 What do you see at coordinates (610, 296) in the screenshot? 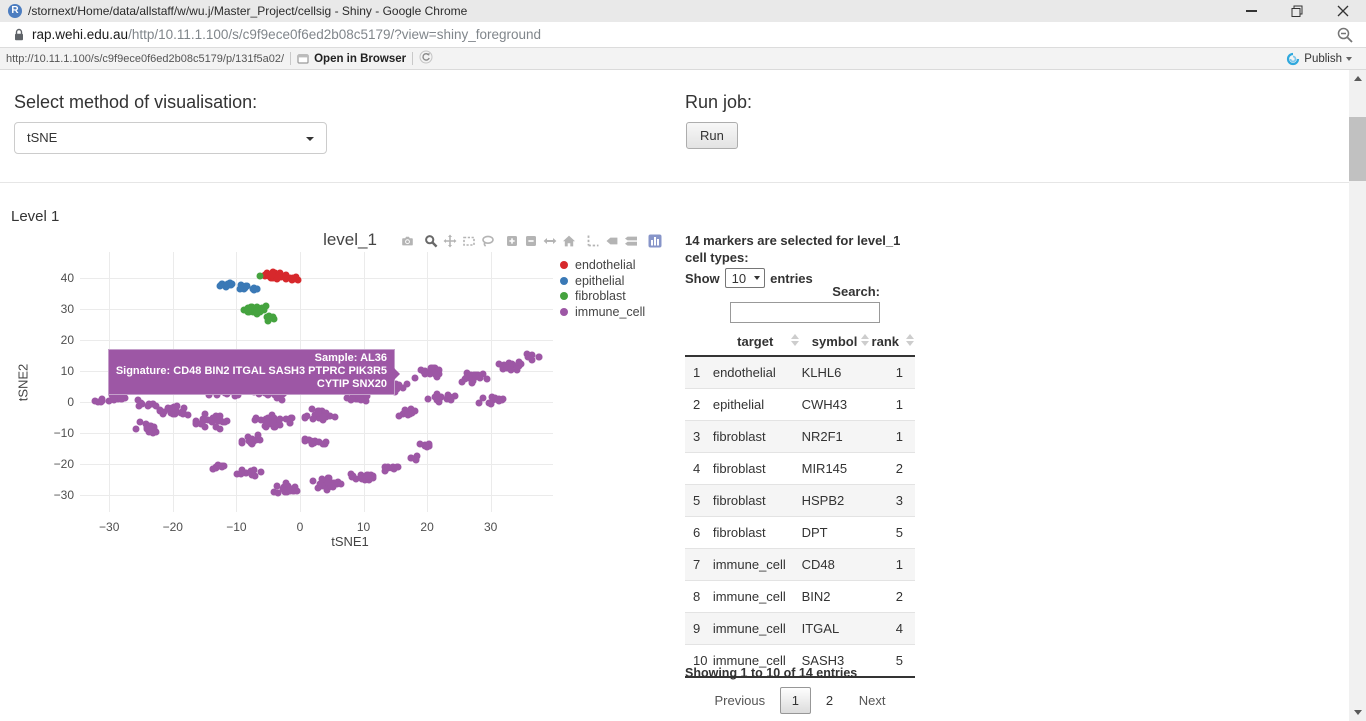
I see `legend-item-fibroblast: fibroblast` at bounding box center [610, 296].